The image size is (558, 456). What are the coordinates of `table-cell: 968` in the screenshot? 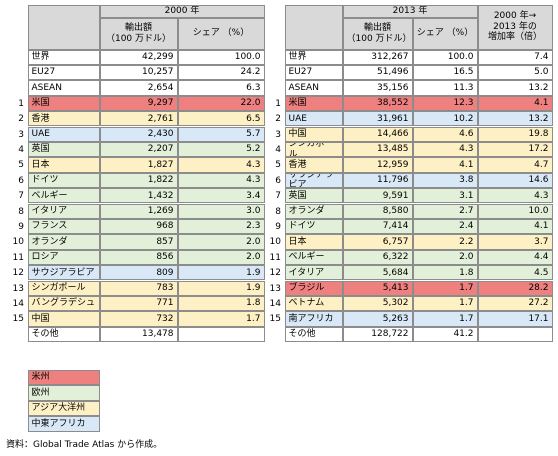 It's located at (138, 226).